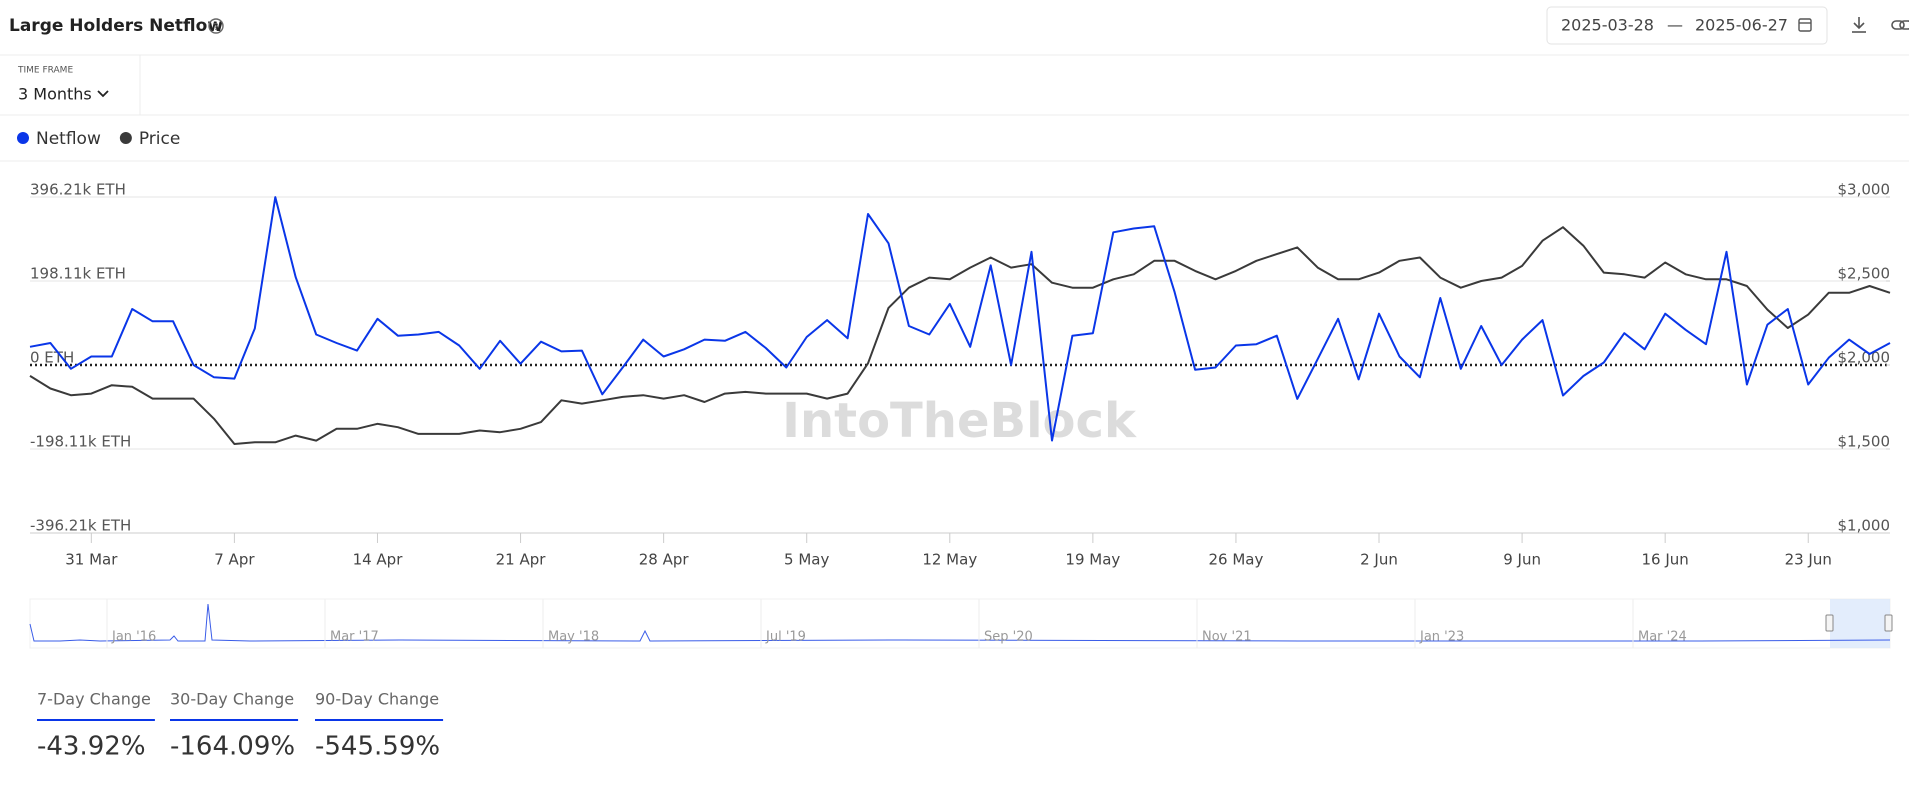 The width and height of the screenshot is (1909, 793). Describe the element at coordinates (1741, 25) in the screenshot. I see `date-to: 2025-06-27` at that location.